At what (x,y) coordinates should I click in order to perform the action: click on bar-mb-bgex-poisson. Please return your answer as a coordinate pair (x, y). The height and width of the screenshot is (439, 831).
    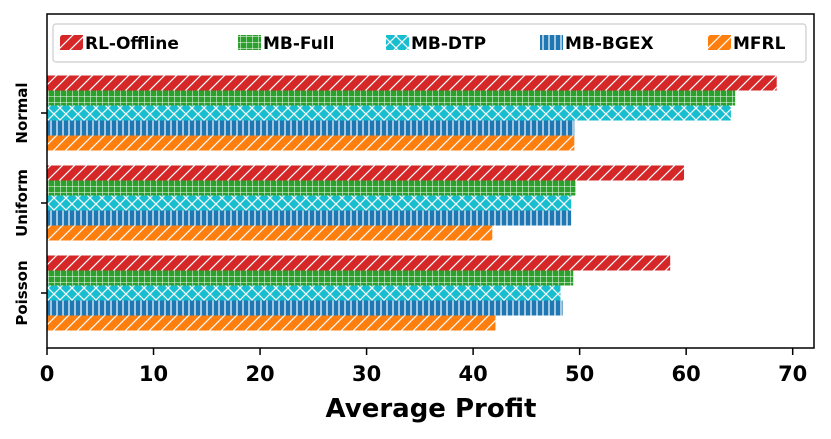
    Looking at the image, I should click on (305, 308).